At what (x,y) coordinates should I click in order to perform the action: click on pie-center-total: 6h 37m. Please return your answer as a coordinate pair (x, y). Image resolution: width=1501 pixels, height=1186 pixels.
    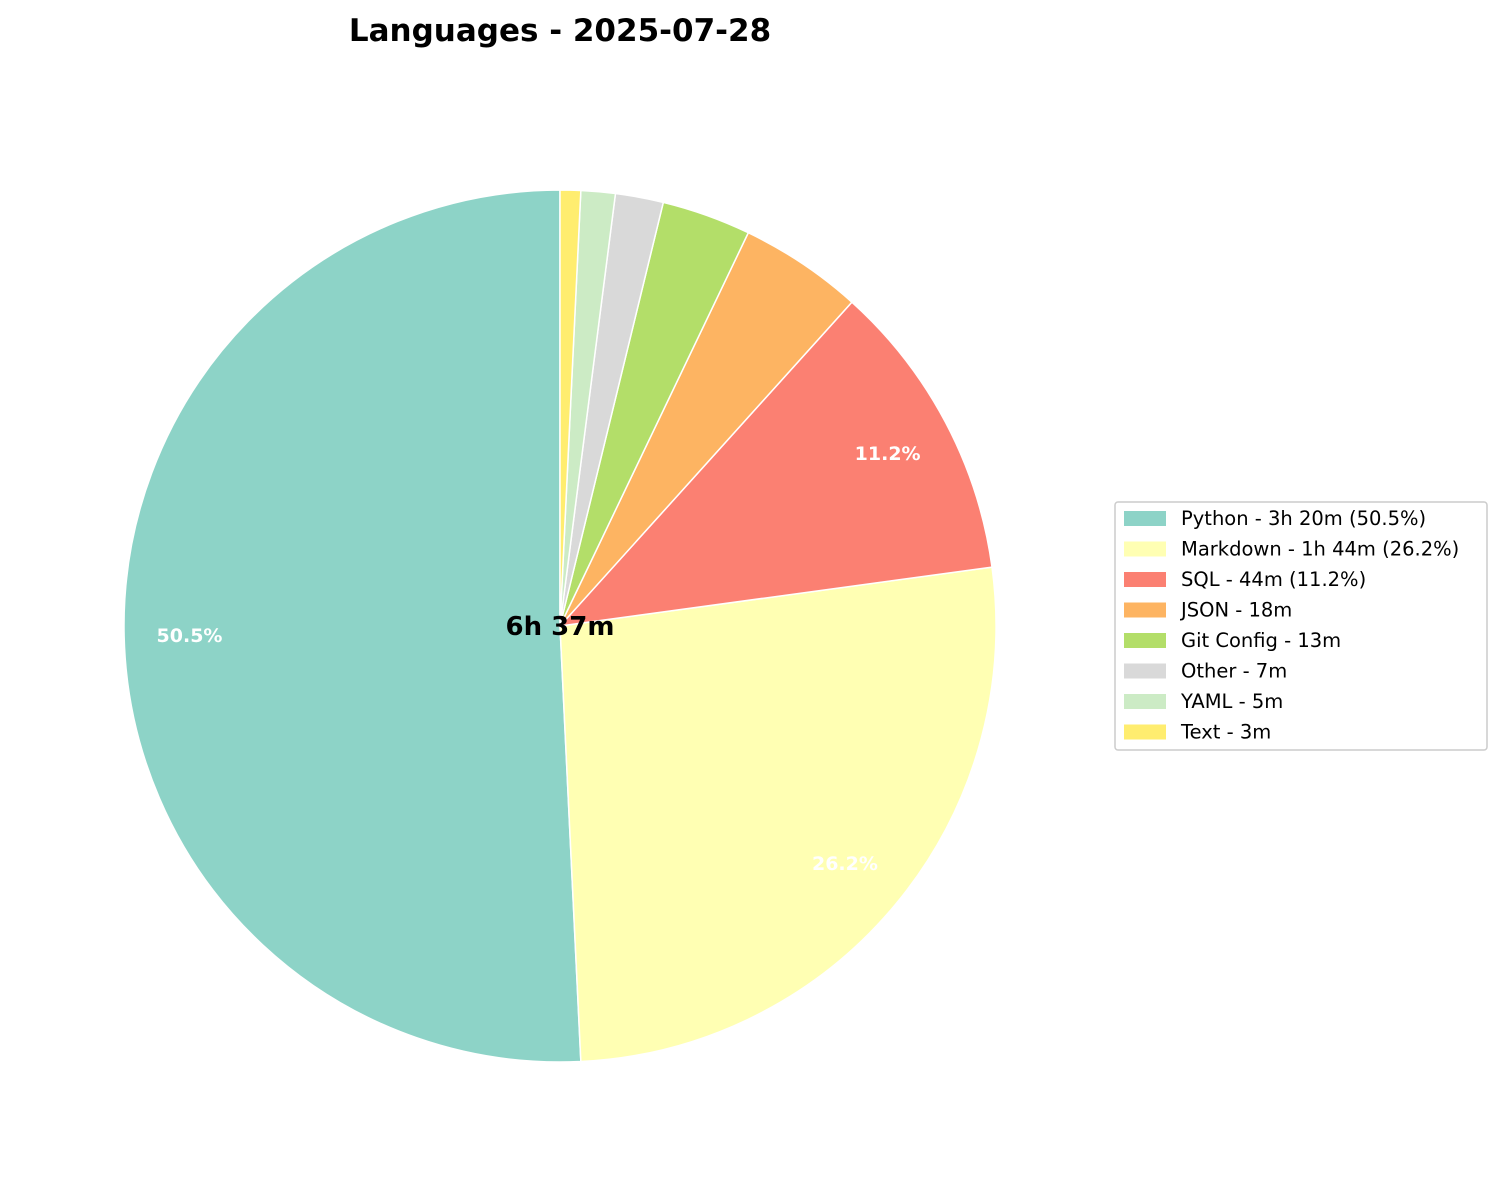
    Looking at the image, I should click on (560, 627).